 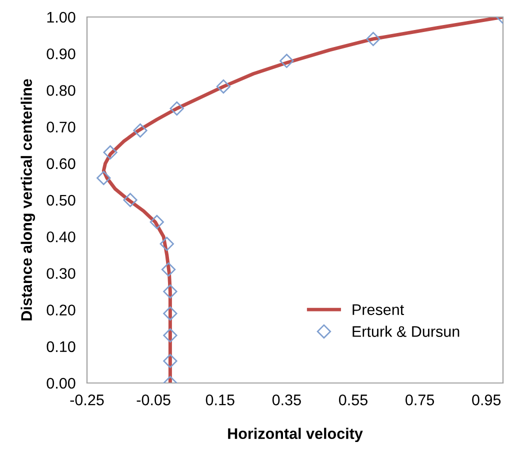 What do you see at coordinates (61, 346) in the screenshot?
I see `y-tick-label: 0.10` at bounding box center [61, 346].